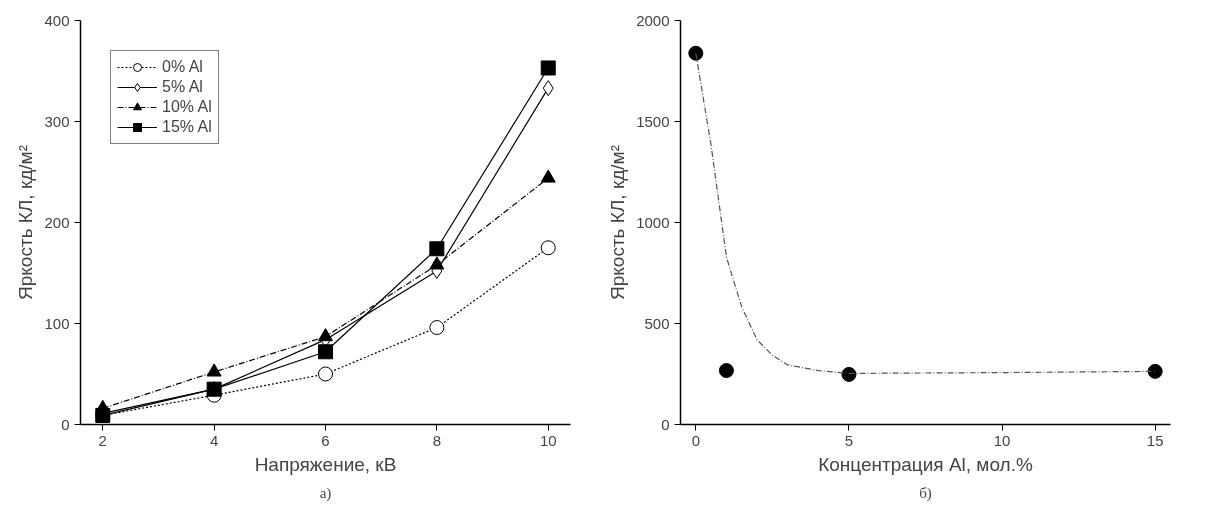 This screenshot has width=1219, height=514. Describe the element at coordinates (849, 440) in the screenshot. I see `x-tick-label: 5` at that location.